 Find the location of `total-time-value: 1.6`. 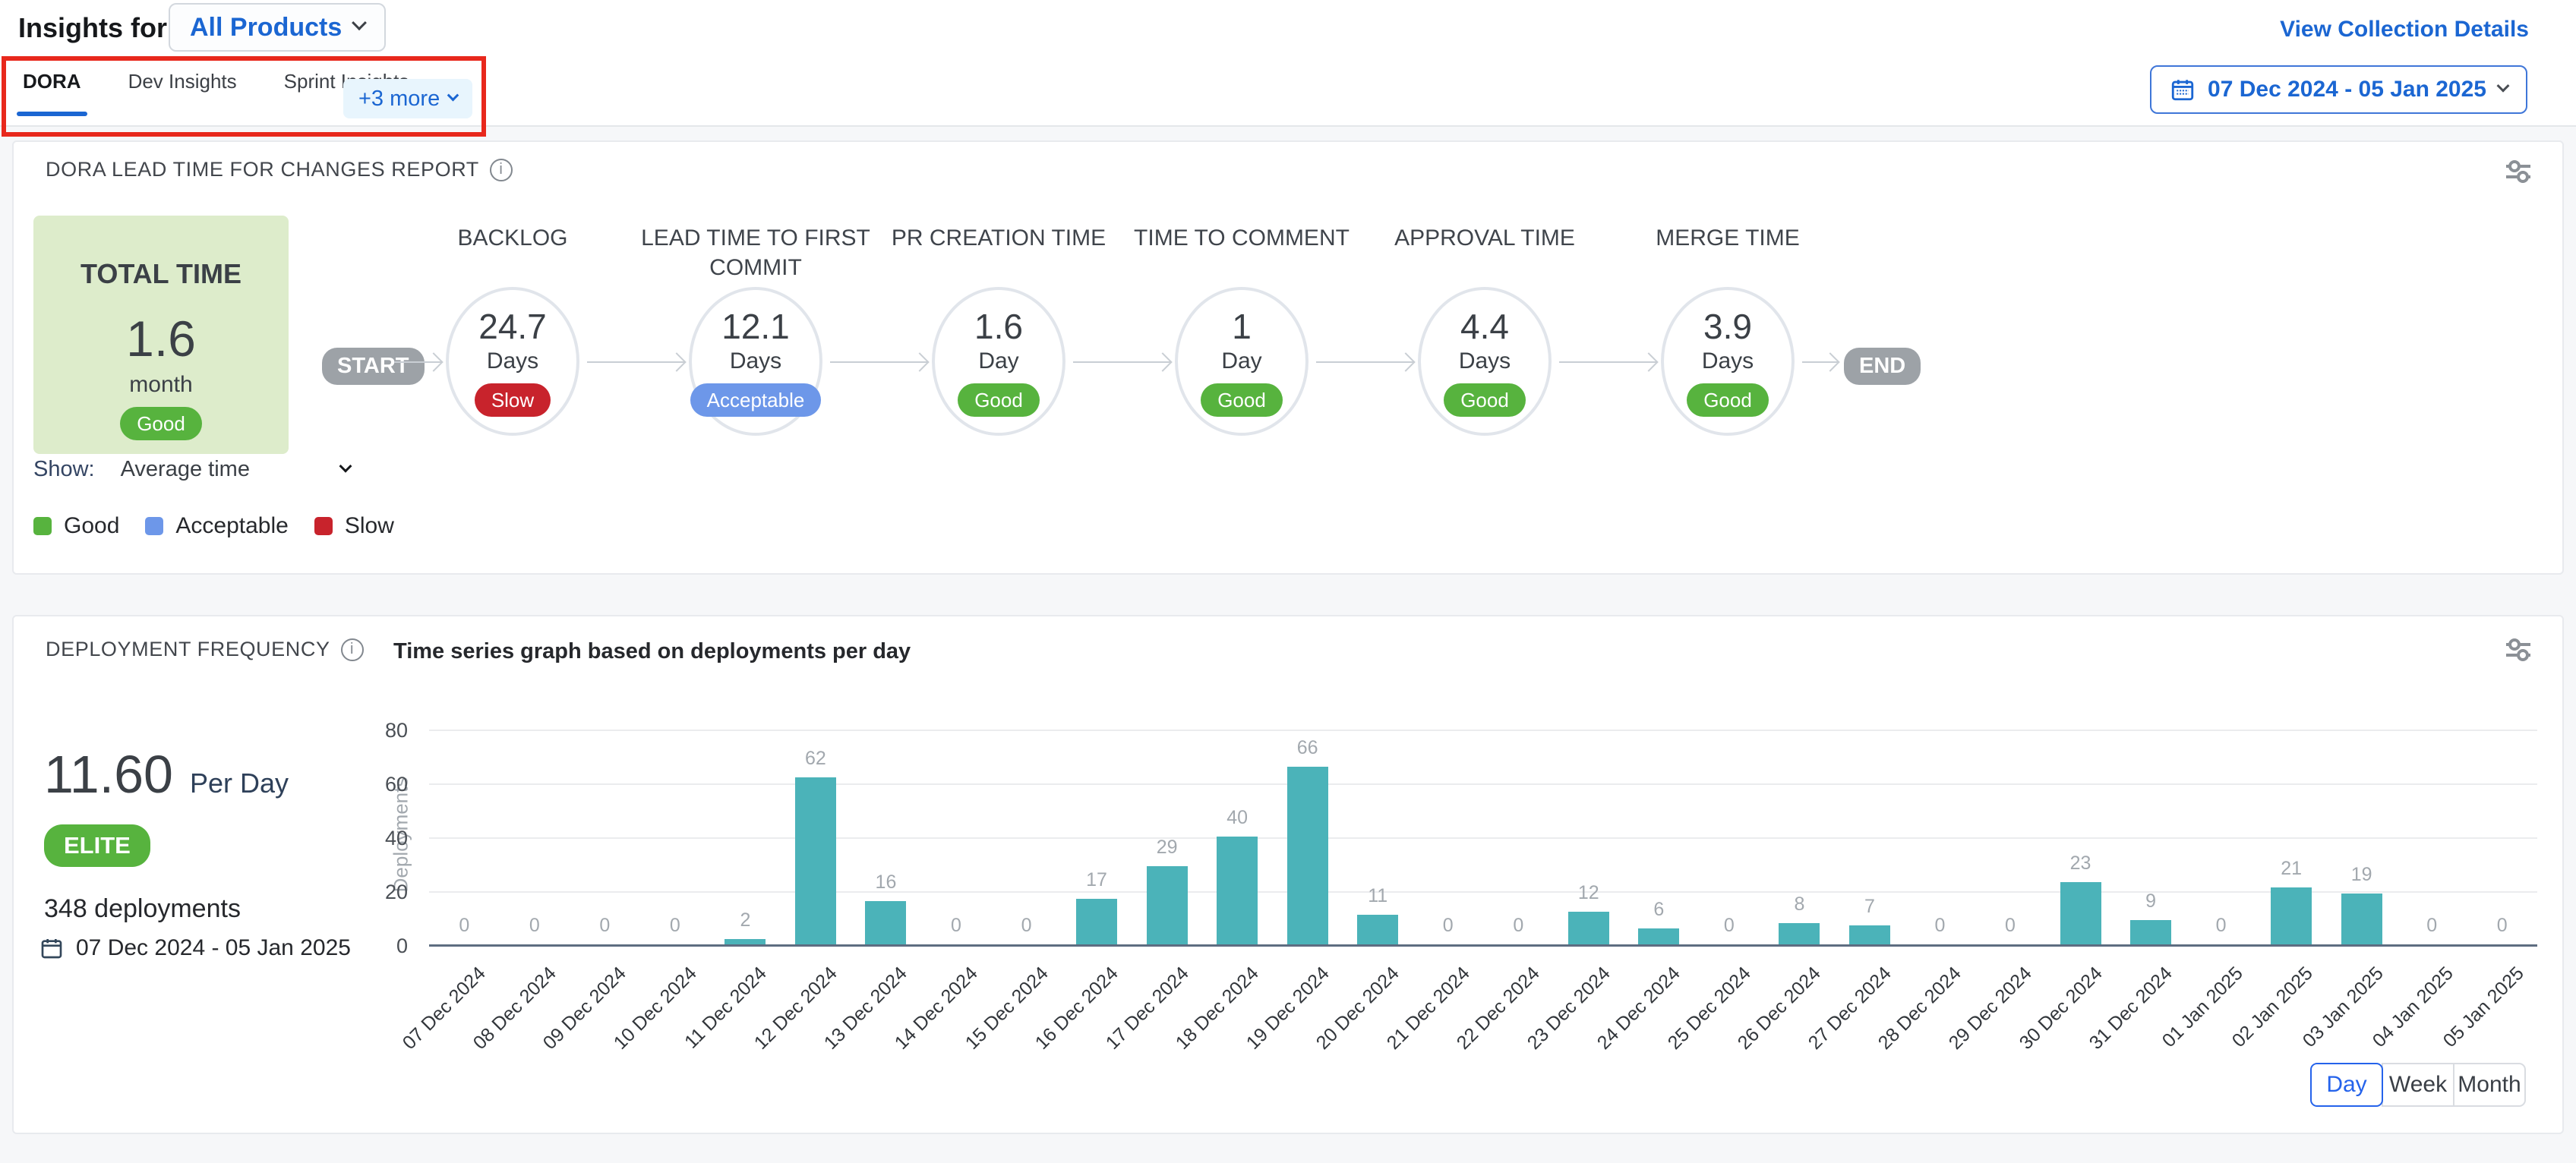

total-time-value: 1.6 is located at coordinates (161, 338).